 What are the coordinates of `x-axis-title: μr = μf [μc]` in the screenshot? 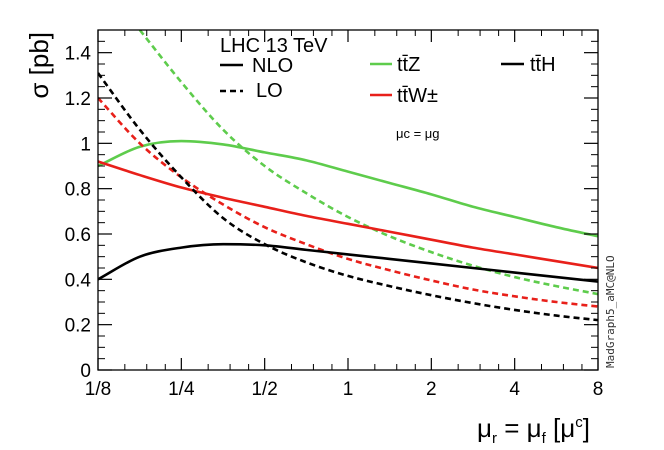 It's located at (533, 430).